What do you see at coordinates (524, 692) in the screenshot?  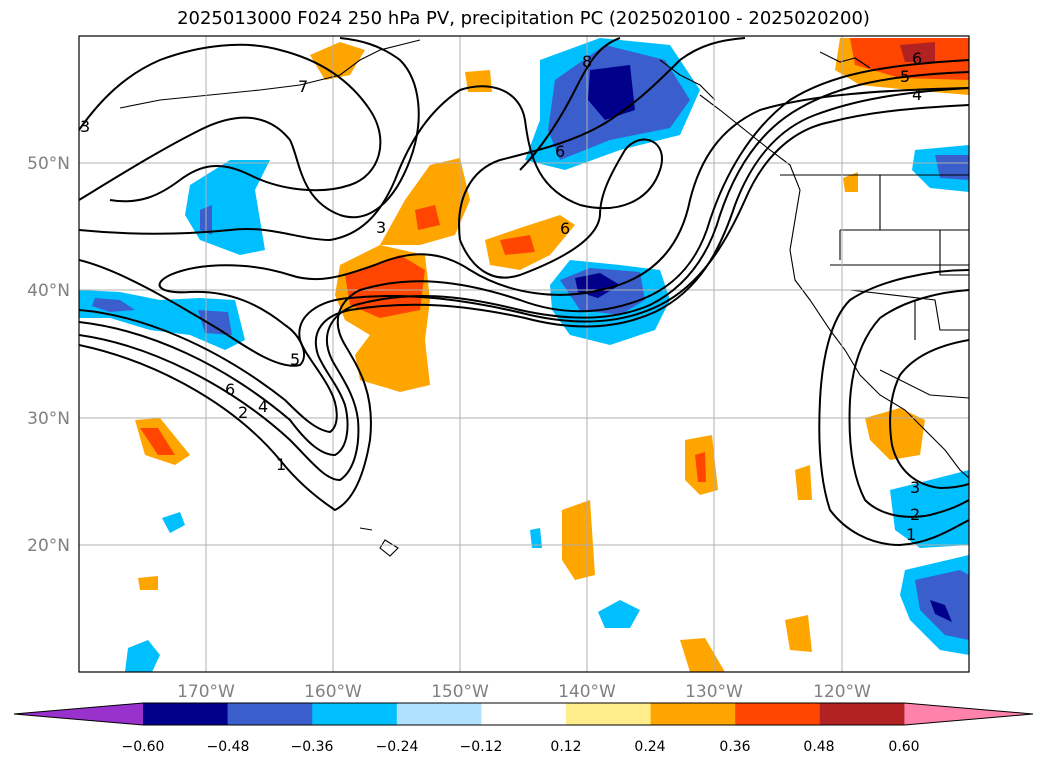 I see `lon-labels: 170°W 160°W 150°W 140°W 130°W 120°W` at bounding box center [524, 692].